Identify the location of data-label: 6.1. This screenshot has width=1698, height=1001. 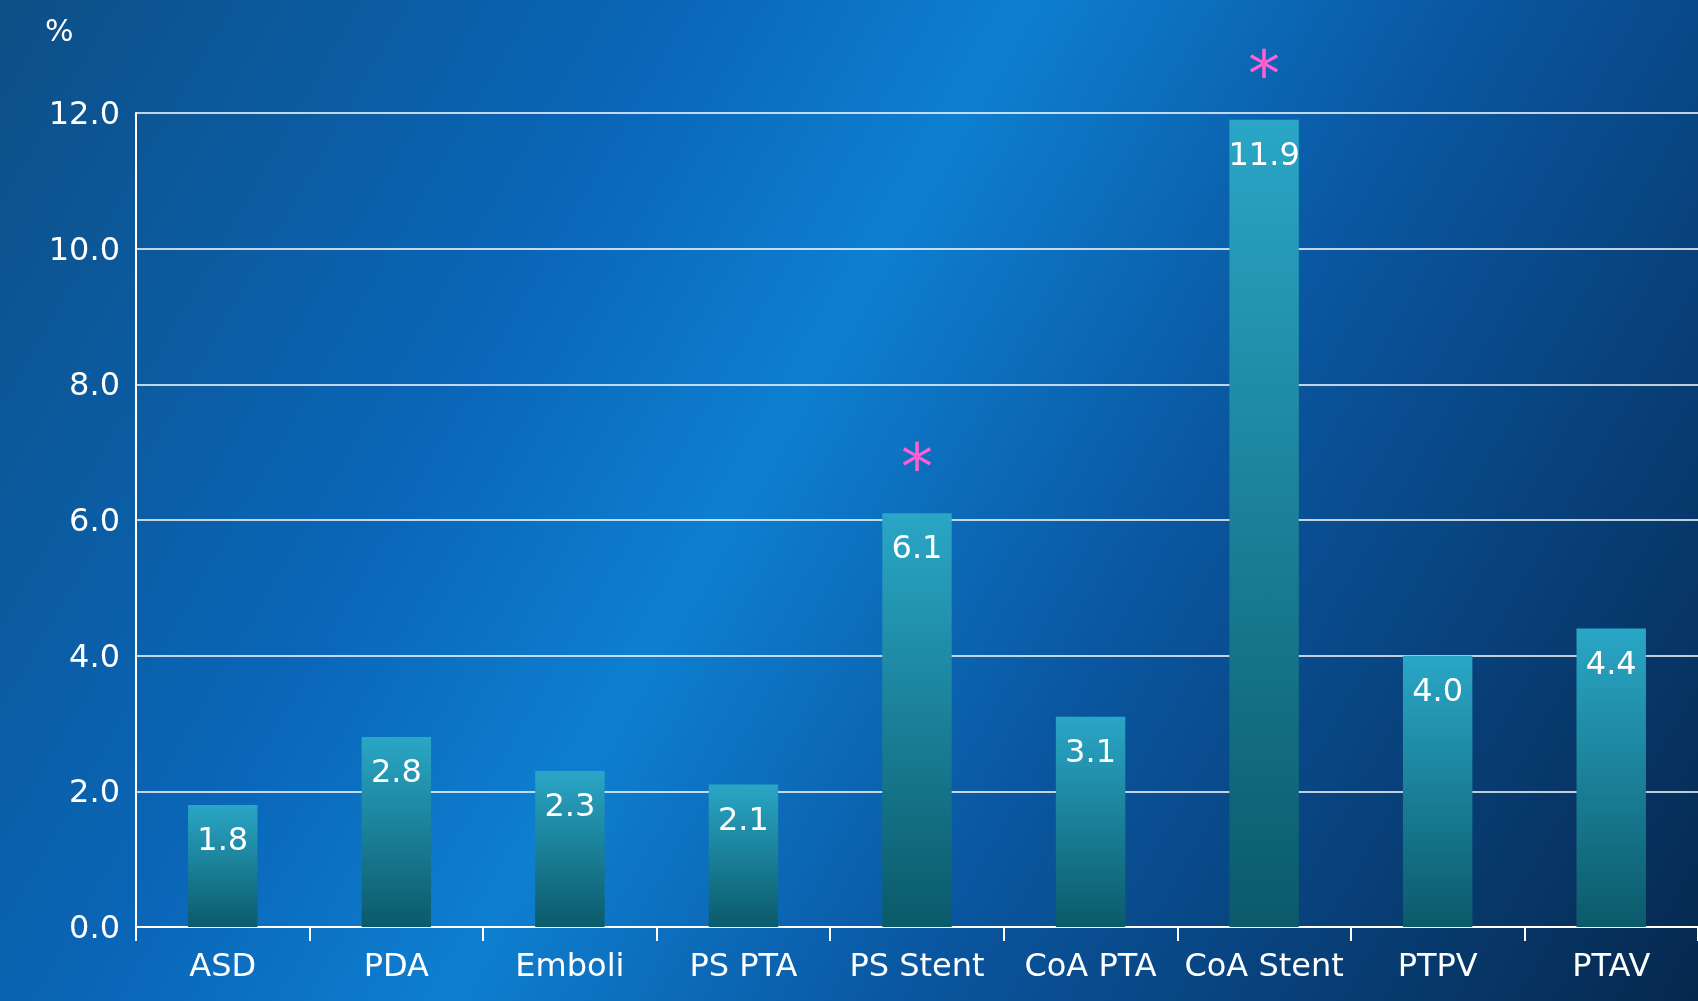
(917, 547).